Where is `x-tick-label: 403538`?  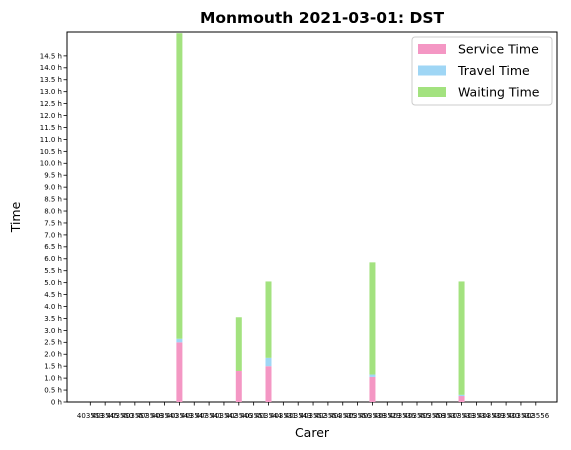 x-tick-label: 403538 is located at coordinates (372, 416).